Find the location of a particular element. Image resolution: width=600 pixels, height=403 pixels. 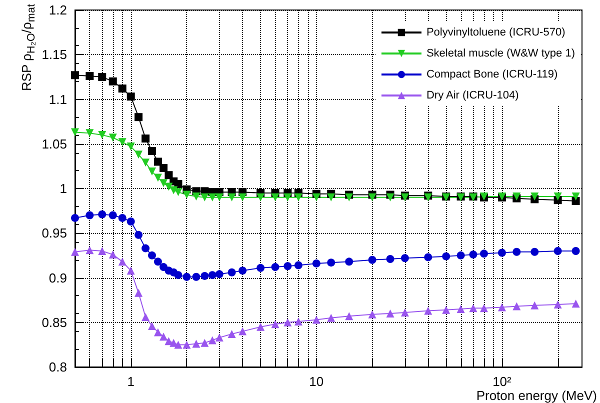

x-tick-label: 10 is located at coordinates (316, 381).